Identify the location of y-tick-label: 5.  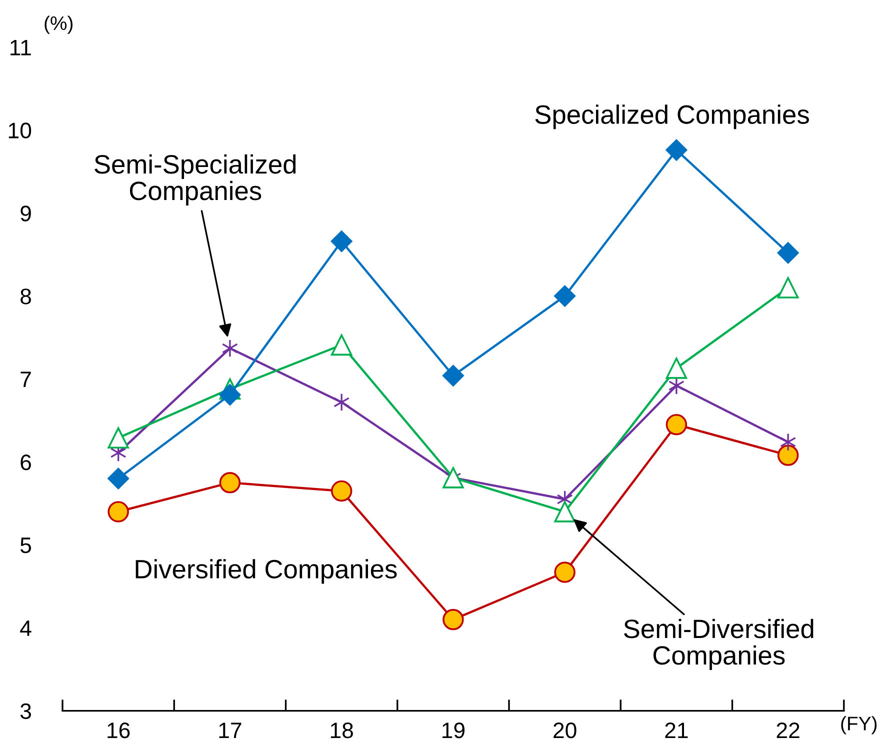
(26, 546).